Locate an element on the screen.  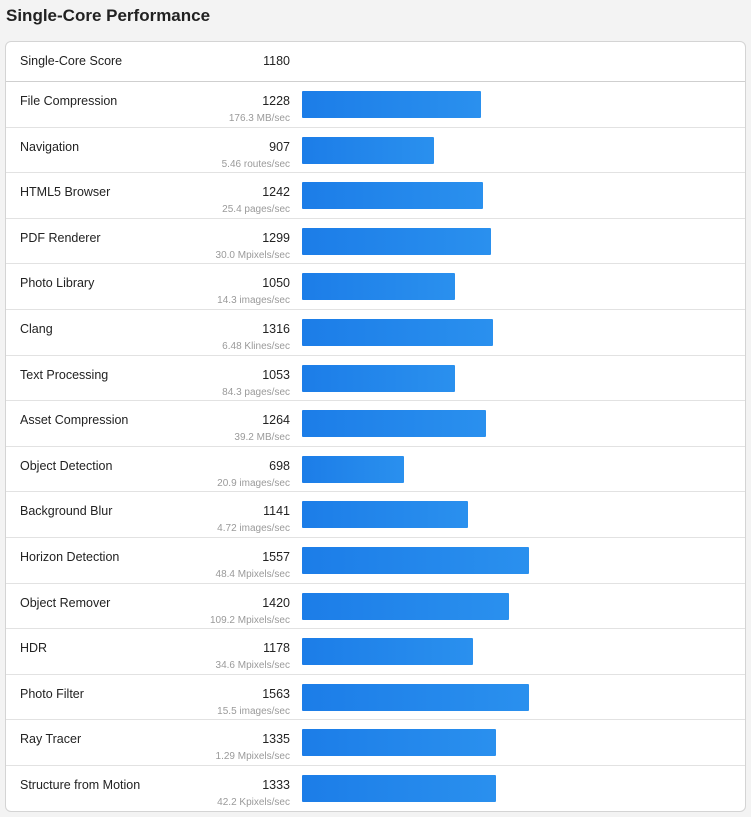
benchmark-score: 698 is located at coordinates (279, 465).